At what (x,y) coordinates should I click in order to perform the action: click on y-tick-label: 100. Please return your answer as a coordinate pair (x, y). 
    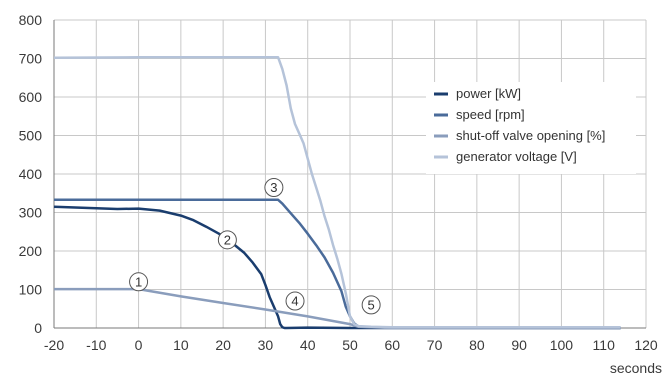
    Looking at the image, I should click on (31, 290).